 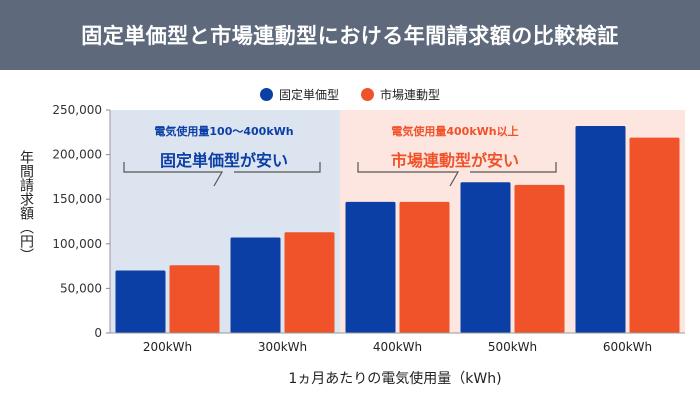 I want to click on x-tick-label: 300kWh, so click(x=282, y=347).